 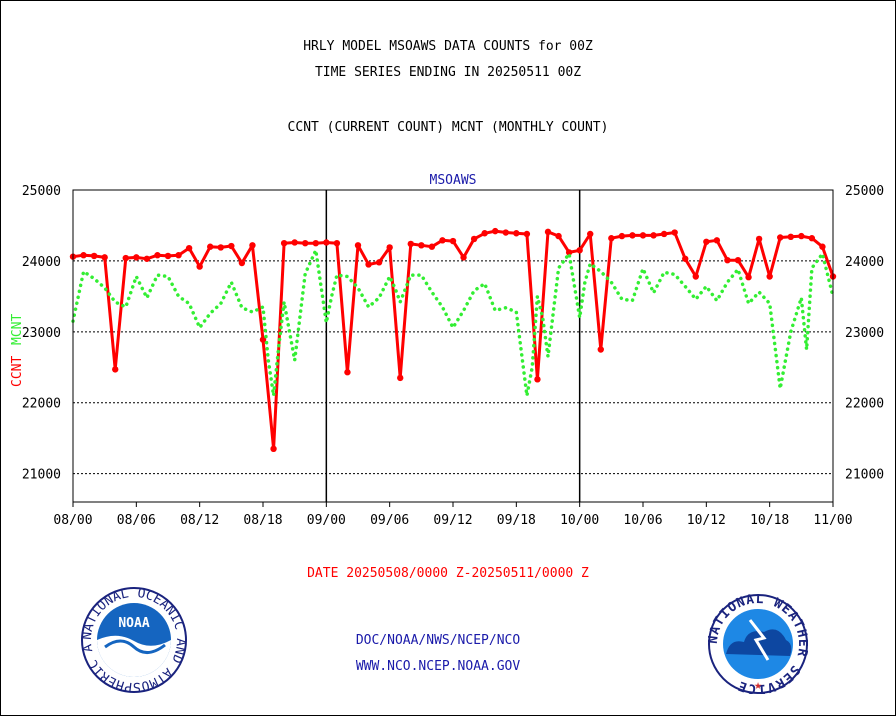 What do you see at coordinates (453, 346) in the screenshot?
I see `day-separators` at bounding box center [453, 346].